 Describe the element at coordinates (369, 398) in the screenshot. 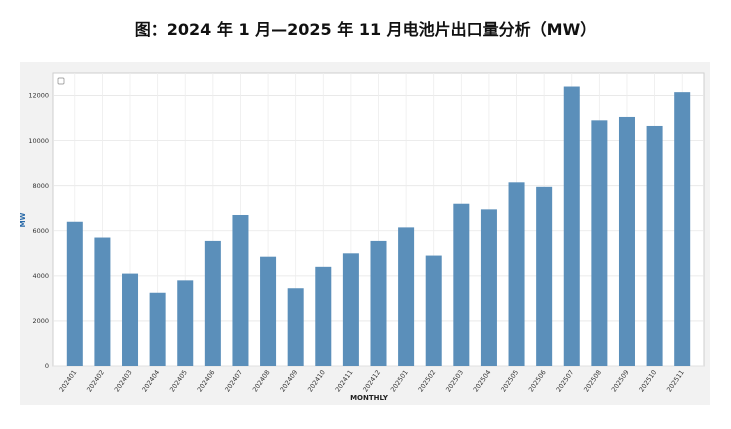

I see `x-axis-title: MONTHLY` at that location.